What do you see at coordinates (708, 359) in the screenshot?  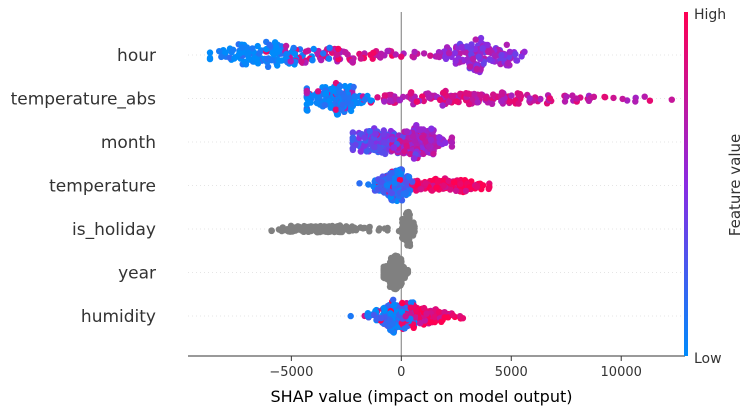 I see `colorbar-low-label: Low` at bounding box center [708, 359].